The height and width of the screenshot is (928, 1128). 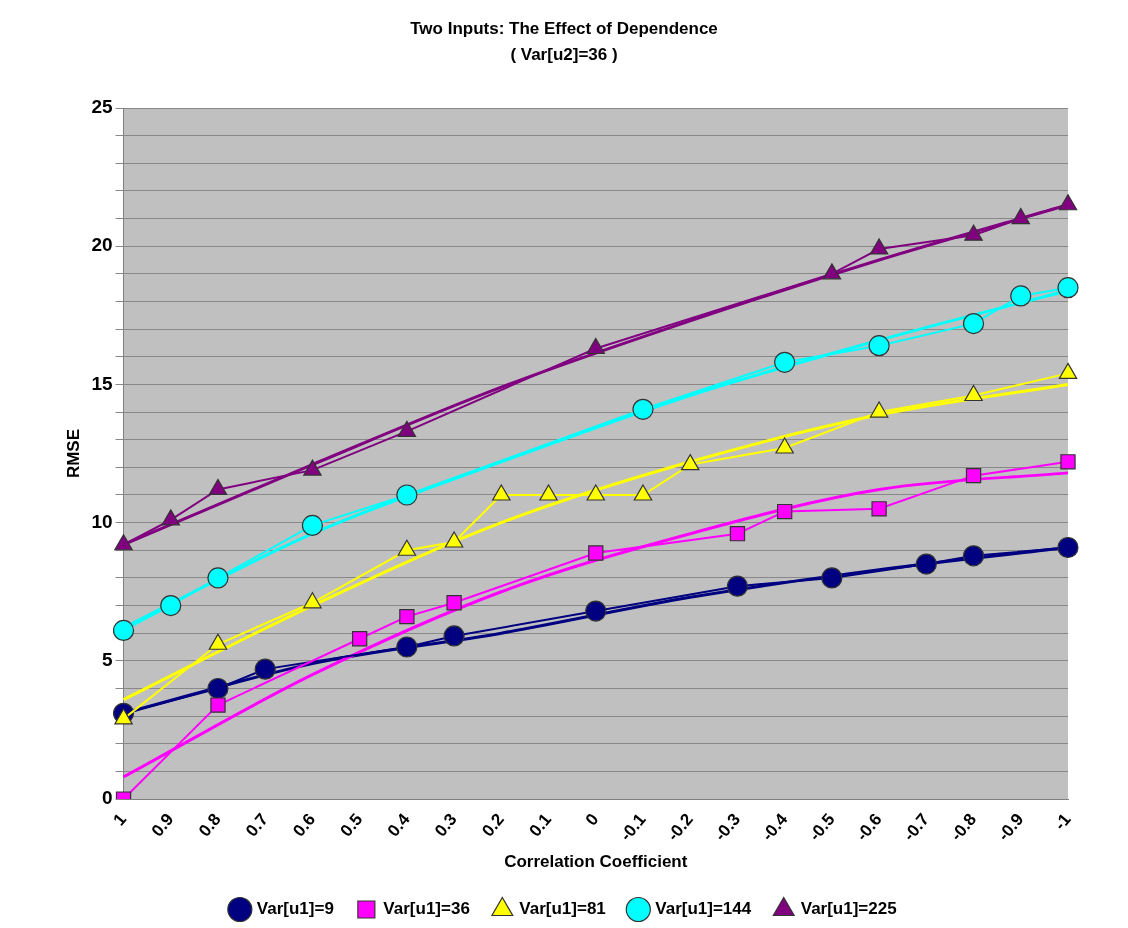 I want to click on x-tick-label: -0.7, so click(x=916, y=827).